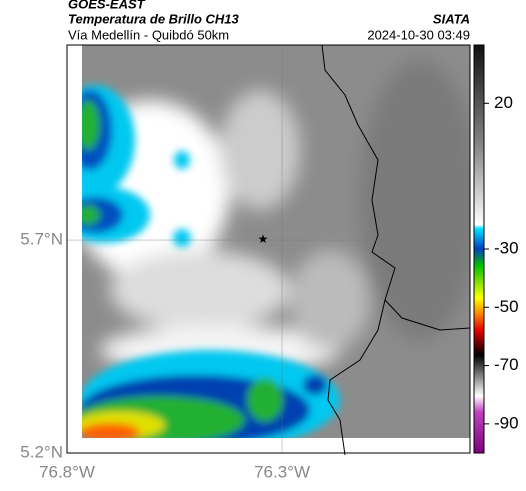  I want to click on lon-tick-label: 76.3°W, so click(282, 471).